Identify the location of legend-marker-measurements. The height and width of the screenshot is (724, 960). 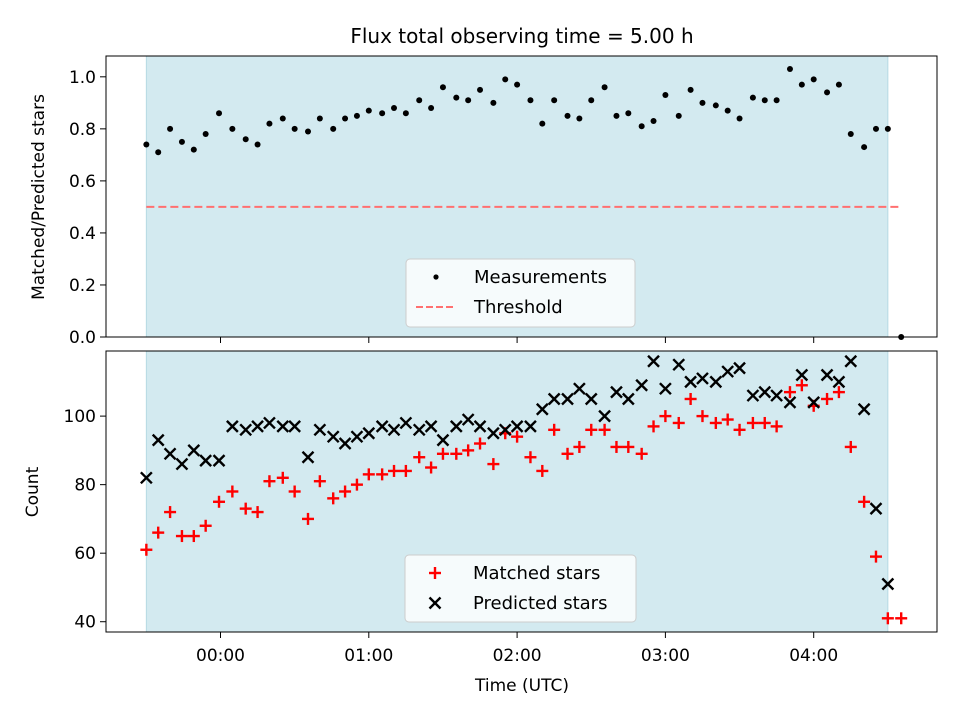
(436, 277).